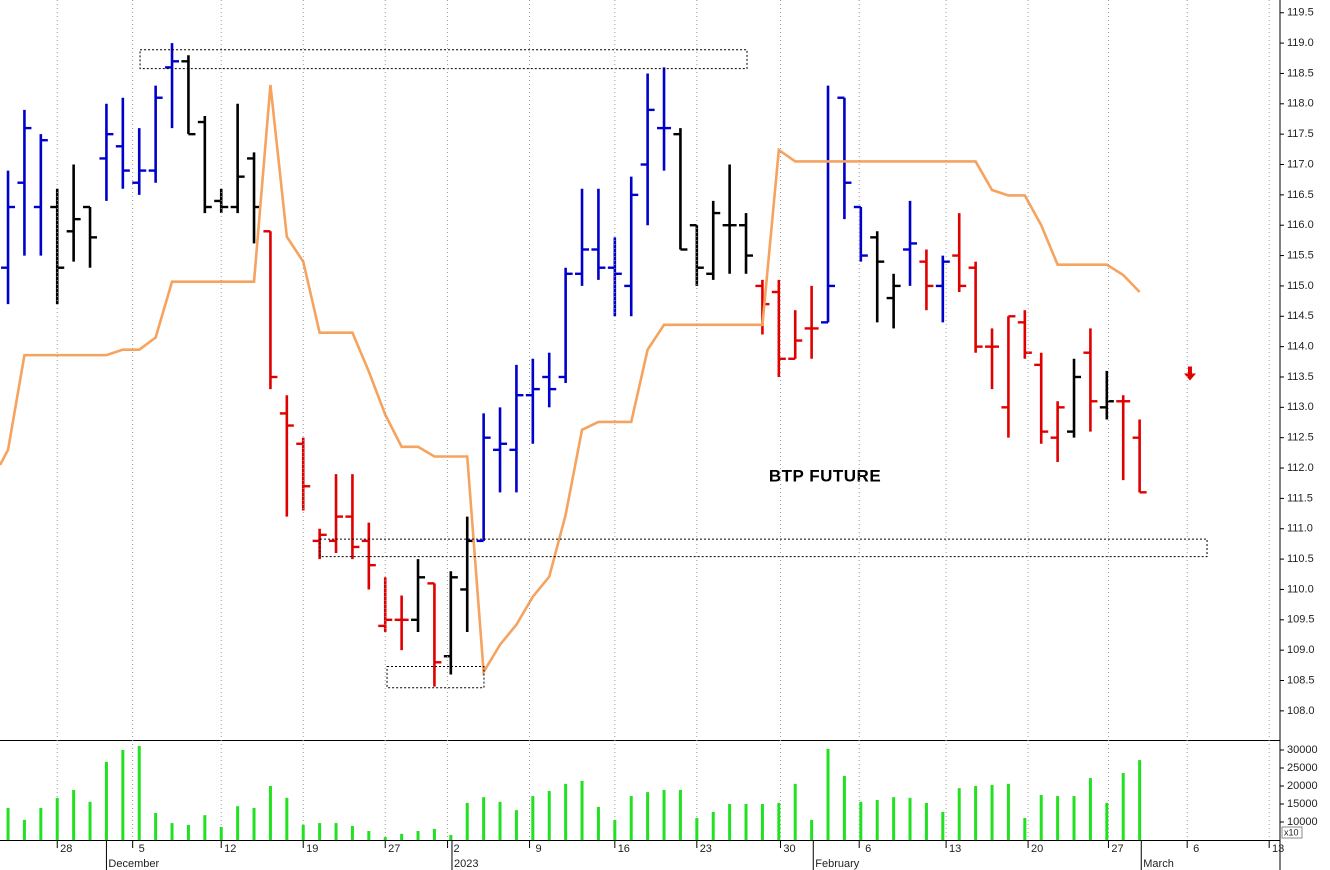  I want to click on annotation: BTP FUTURE, so click(825, 475).